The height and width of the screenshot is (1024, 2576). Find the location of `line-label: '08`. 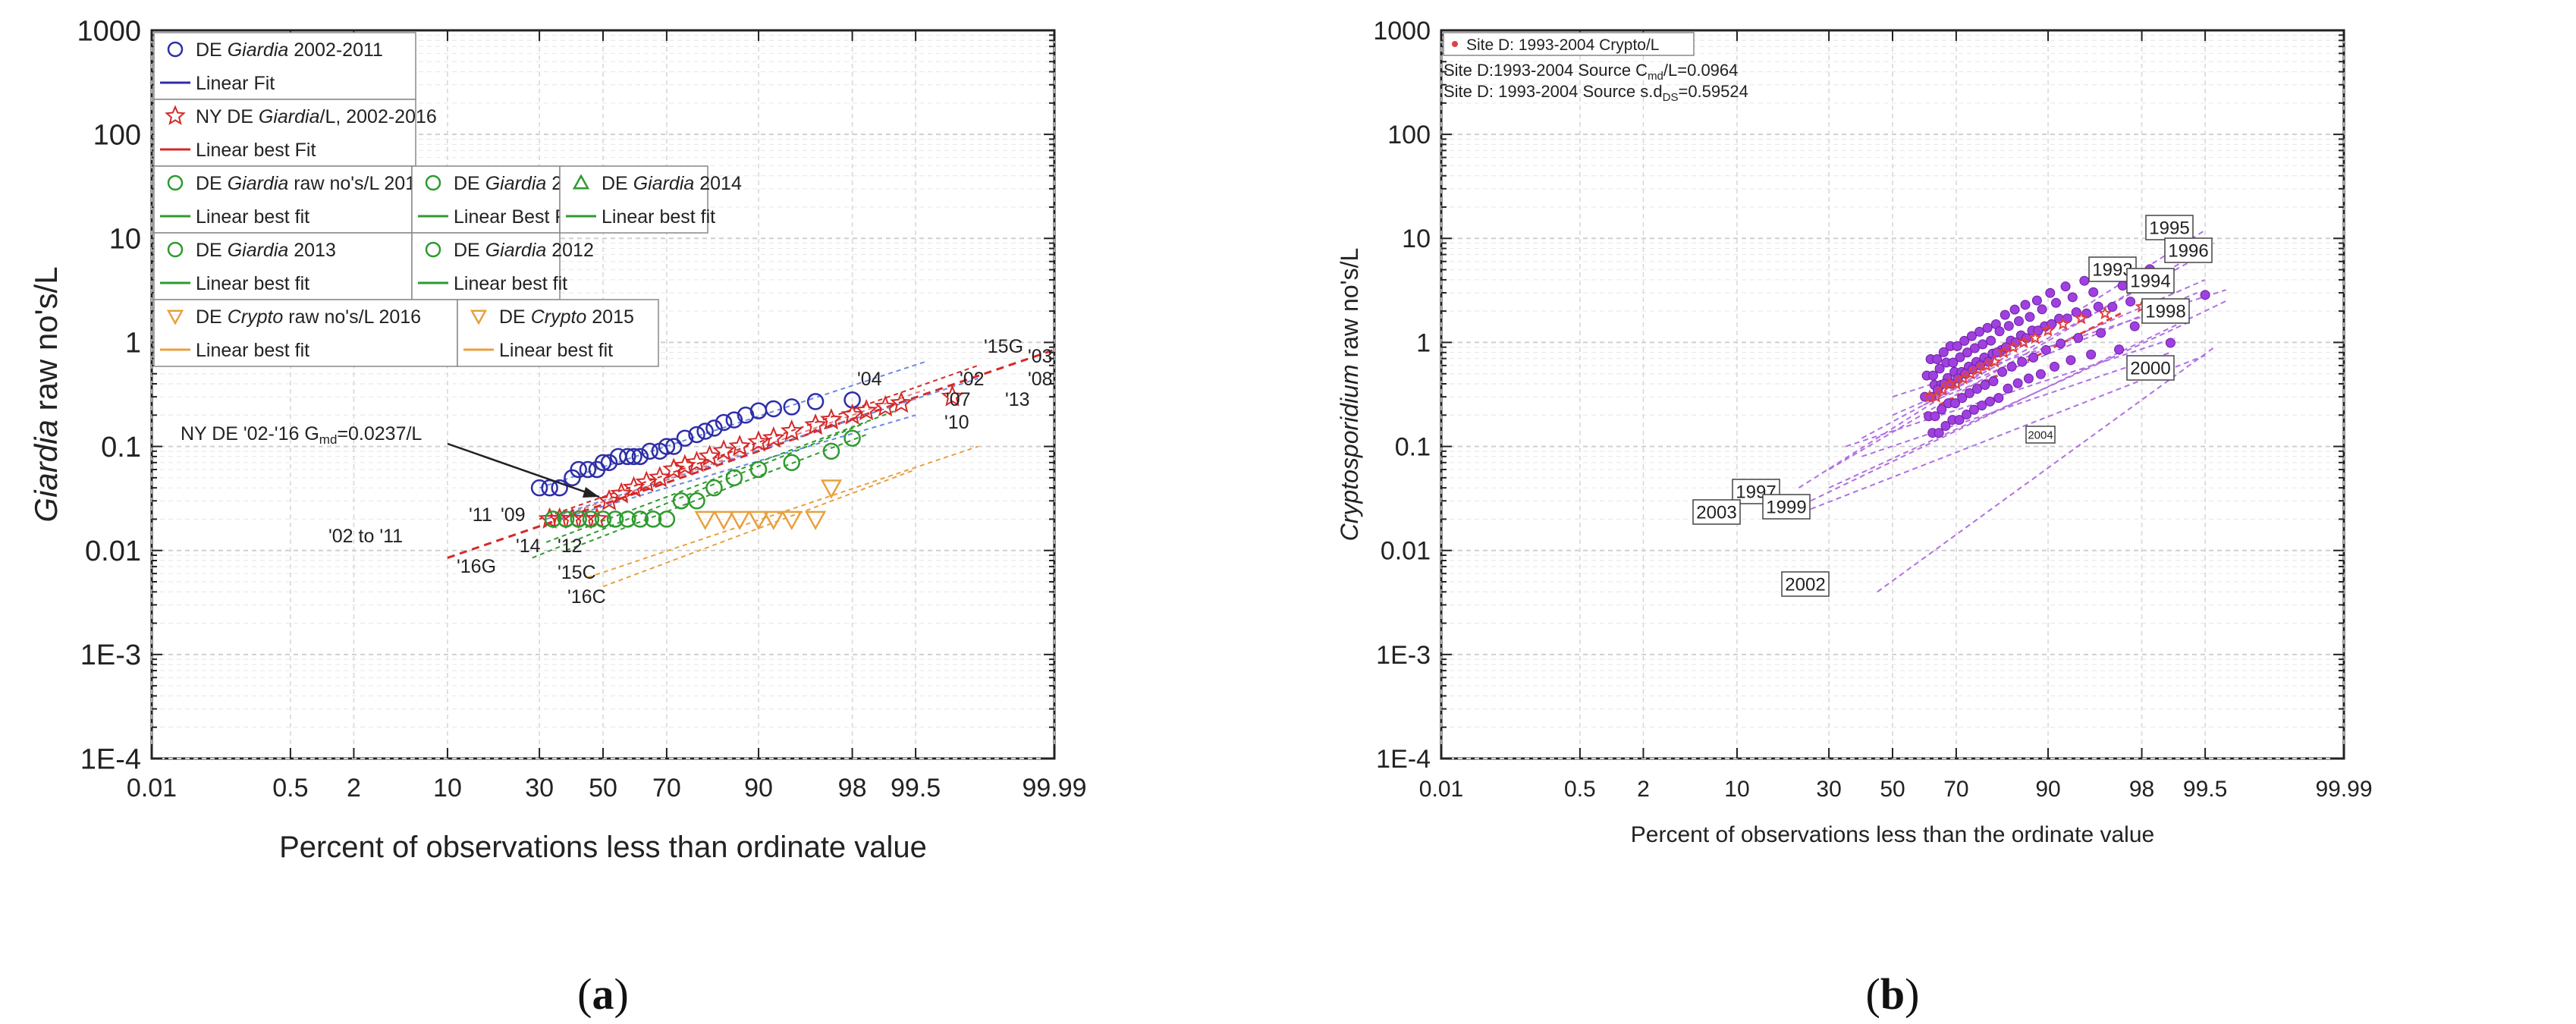

line-label: '08 is located at coordinates (1040, 379).